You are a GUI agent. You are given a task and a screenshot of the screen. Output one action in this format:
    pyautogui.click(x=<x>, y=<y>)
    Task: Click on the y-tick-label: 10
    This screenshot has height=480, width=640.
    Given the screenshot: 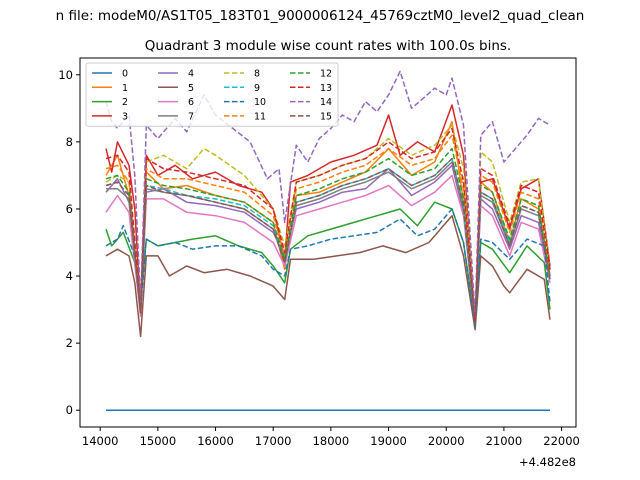 What is the action you would take?
    pyautogui.click(x=65, y=75)
    